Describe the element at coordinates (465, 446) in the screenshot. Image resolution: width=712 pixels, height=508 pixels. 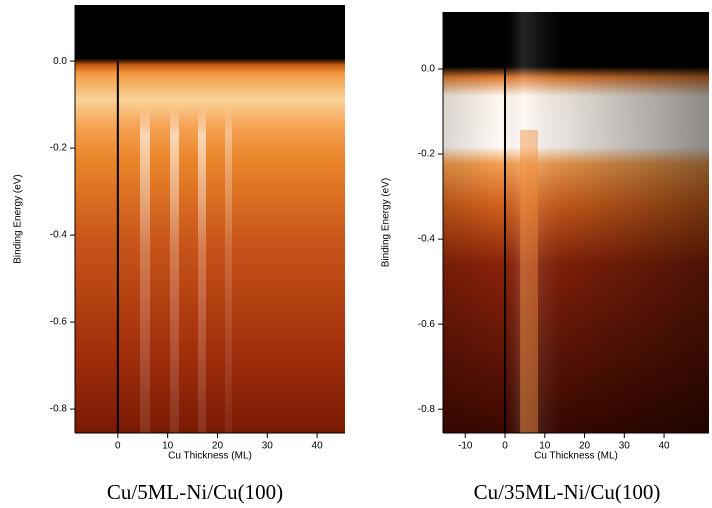
I see `x-tick-label: -10` at that location.